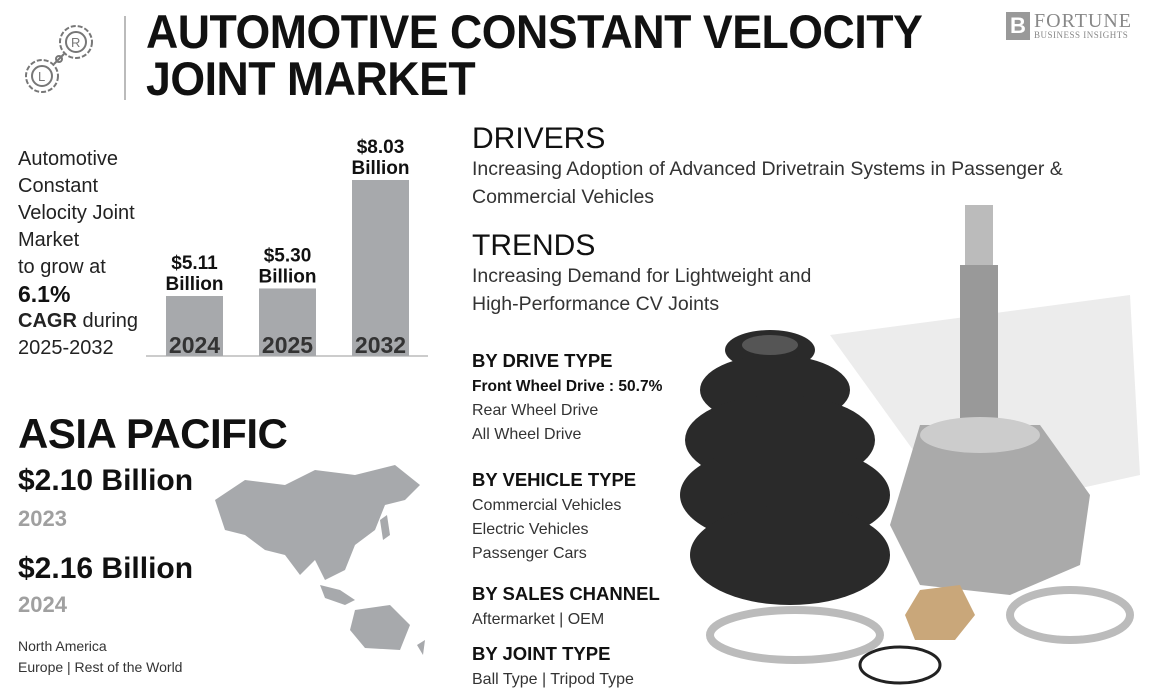 This screenshot has height=700, width=1160. What do you see at coordinates (194, 263) in the screenshot?
I see `data-label-2024: $5.11` at bounding box center [194, 263].